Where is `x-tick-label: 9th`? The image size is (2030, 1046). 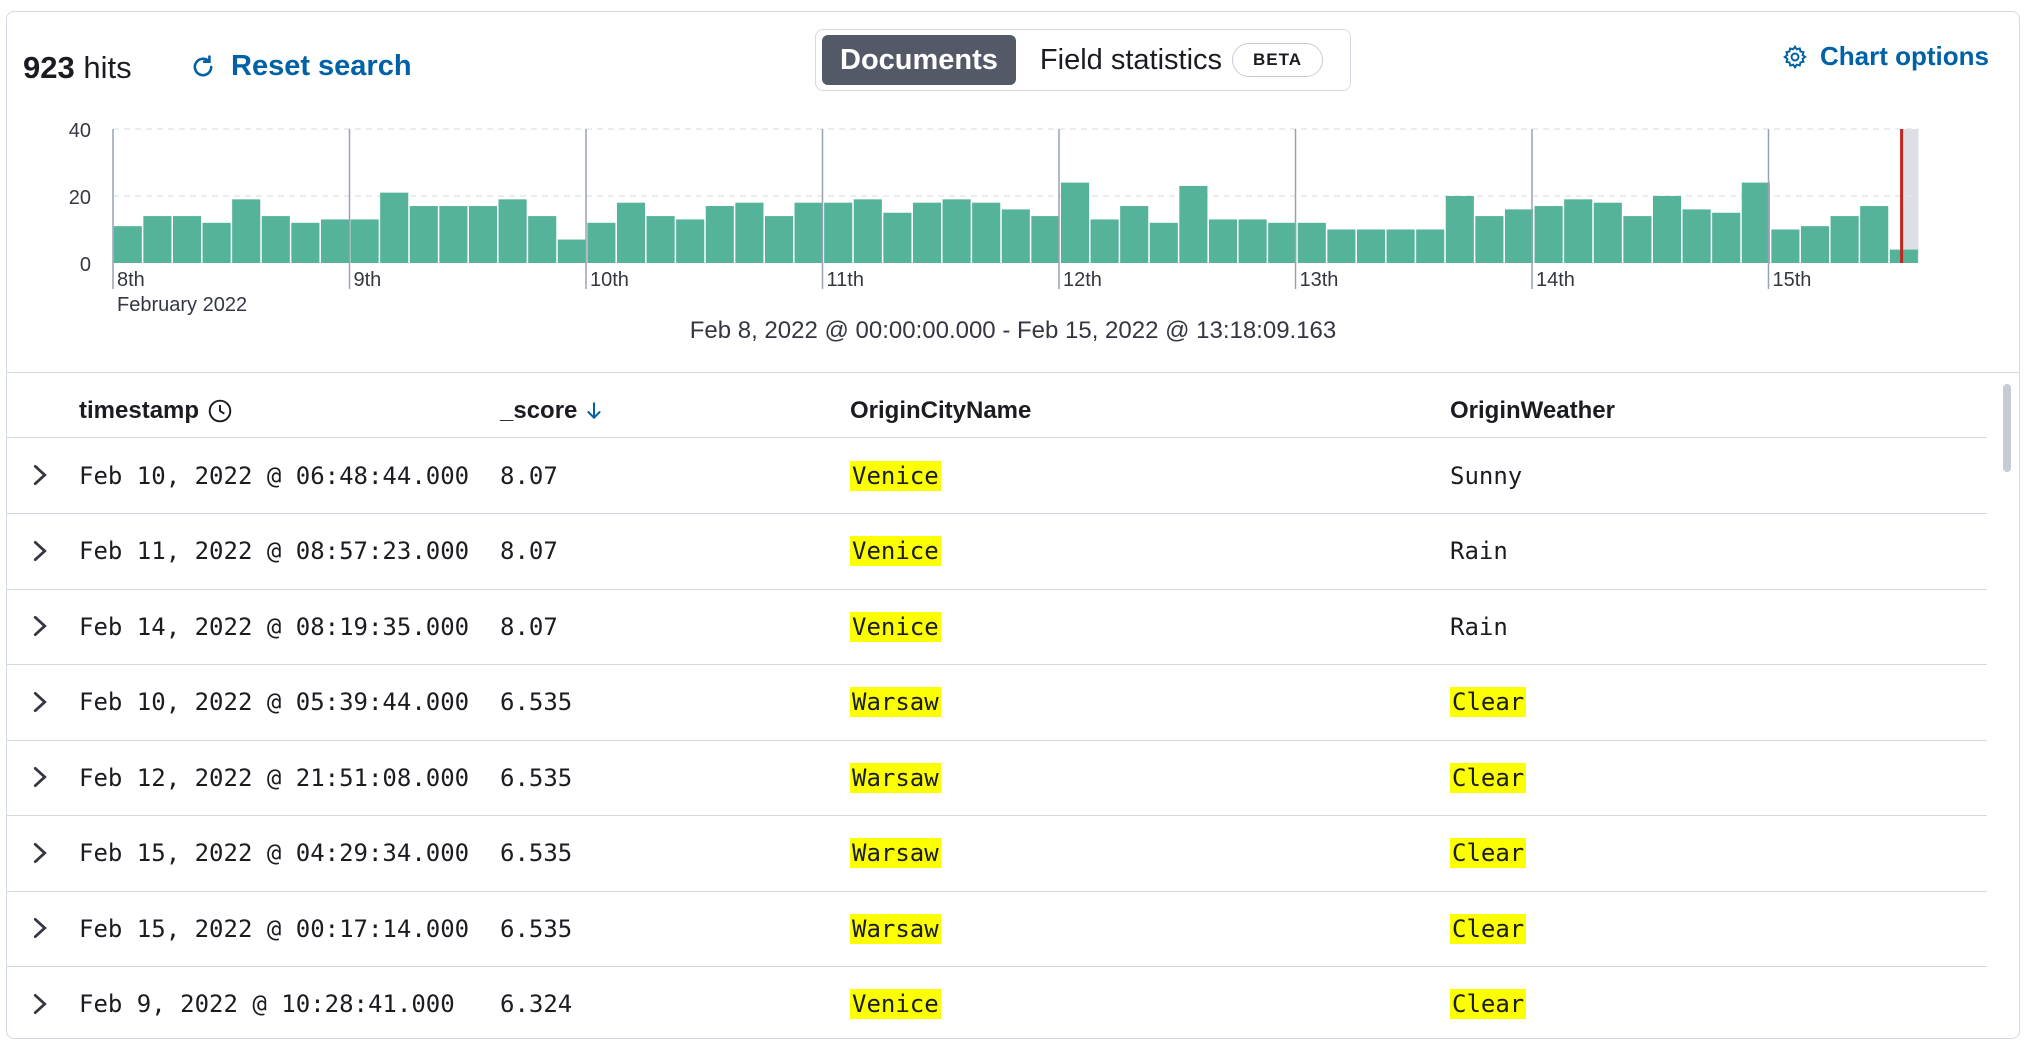
x-tick-label: 9th is located at coordinates (368, 280).